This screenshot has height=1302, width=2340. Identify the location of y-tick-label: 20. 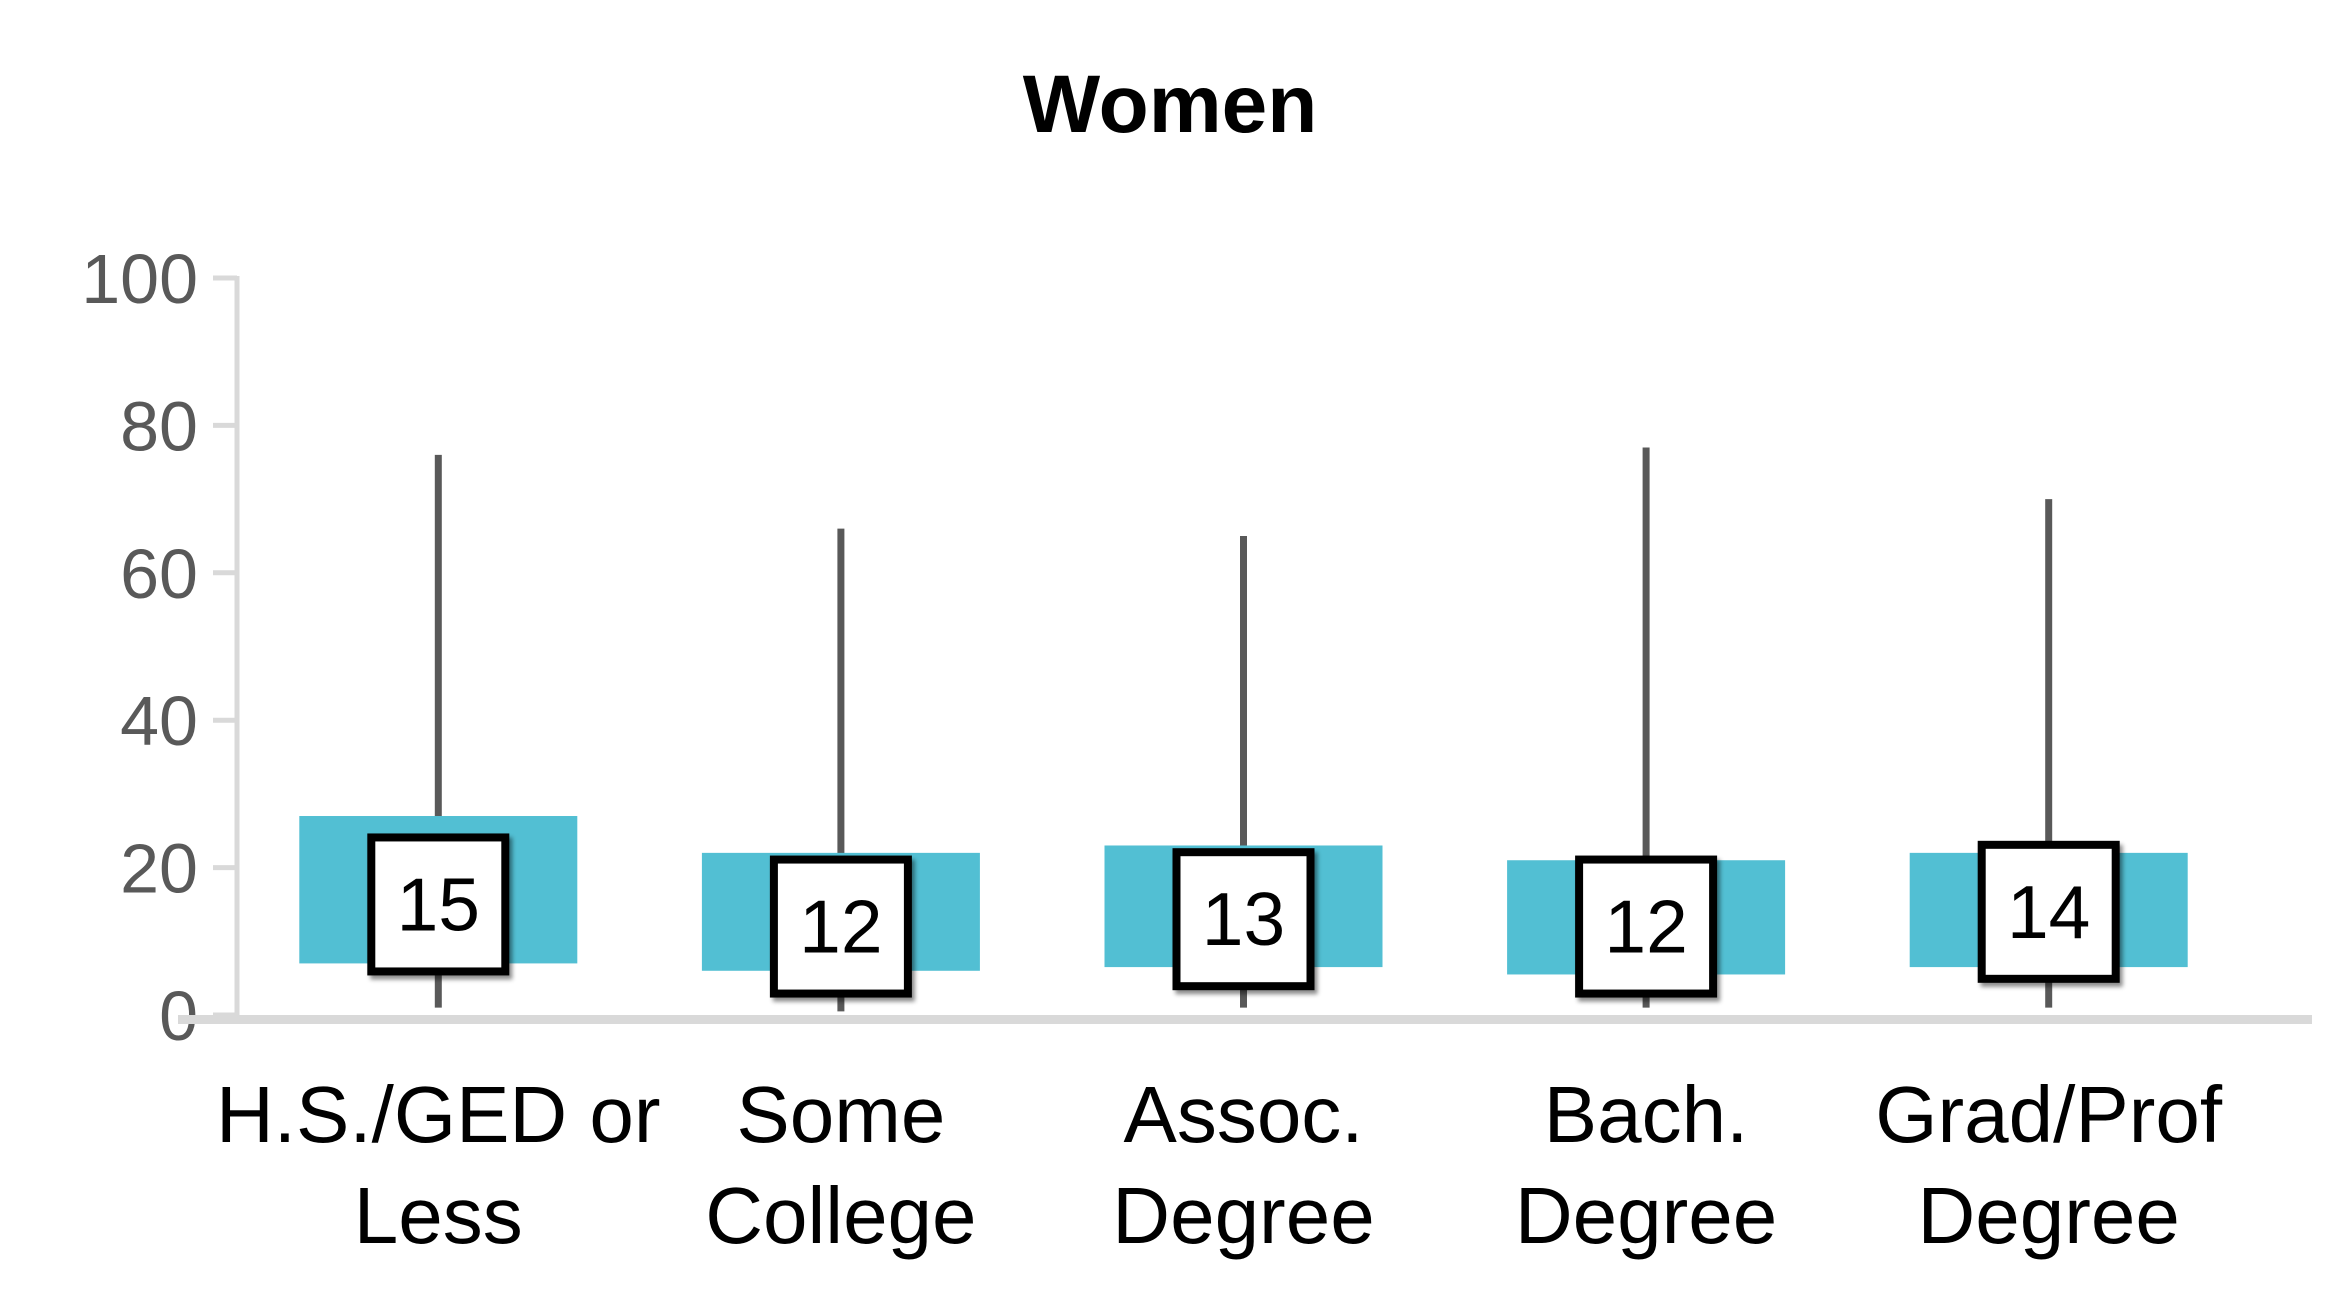
(159, 869).